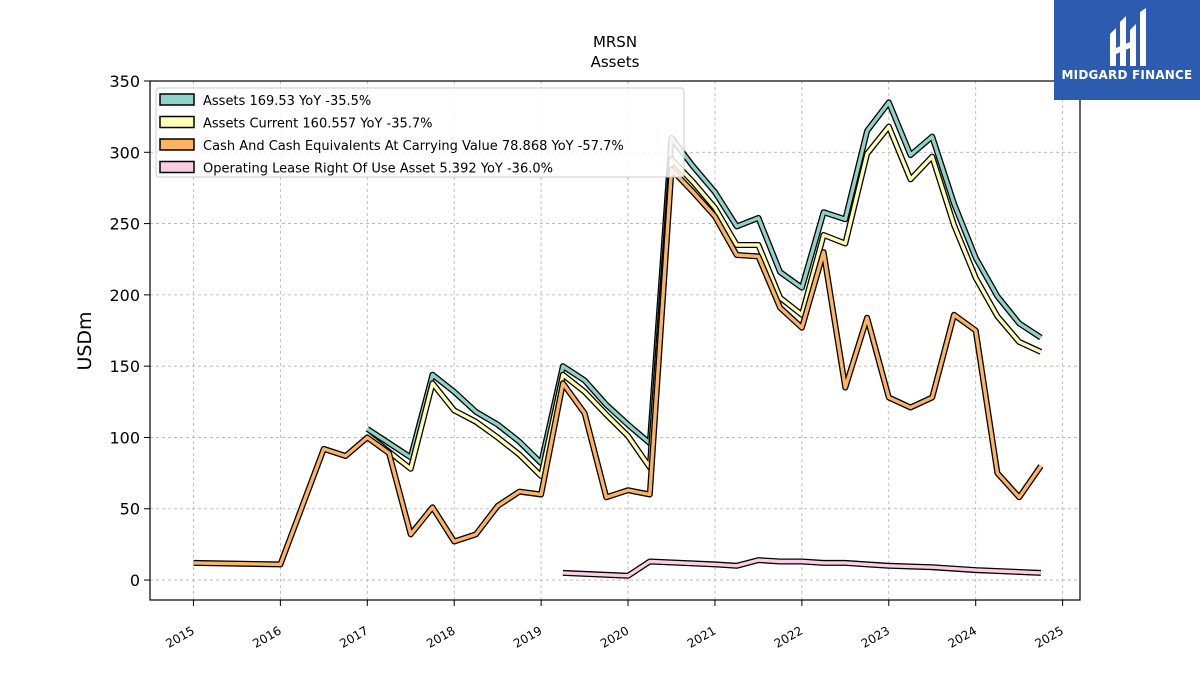 Image resolution: width=1200 pixels, height=675 pixels. I want to click on x-tick-label: 2016, so click(266, 636).